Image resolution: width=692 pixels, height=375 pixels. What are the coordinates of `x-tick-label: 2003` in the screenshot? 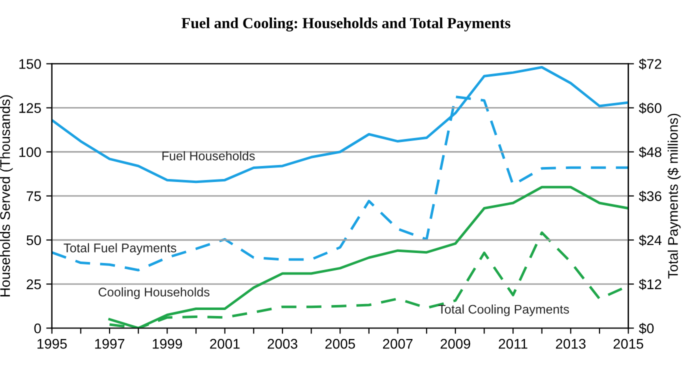 It's located at (283, 343).